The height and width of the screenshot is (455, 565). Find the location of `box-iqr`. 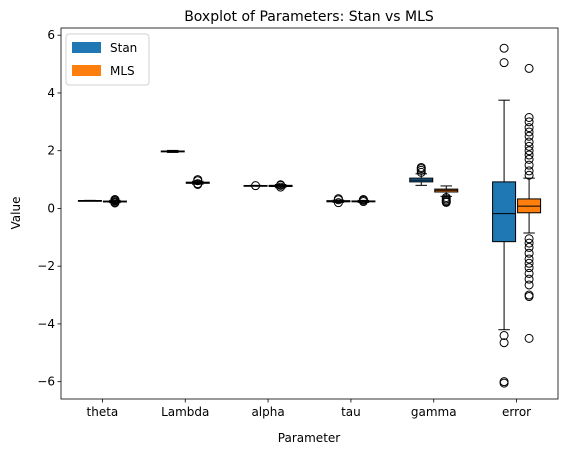

box-iqr is located at coordinates (504, 212).